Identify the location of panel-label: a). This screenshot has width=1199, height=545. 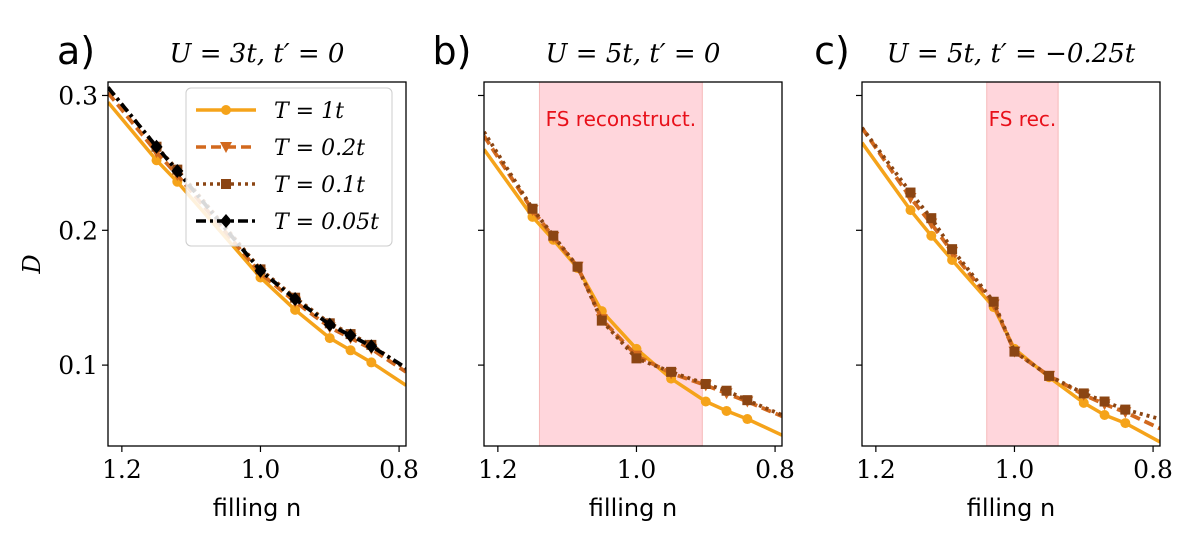
(76, 51).